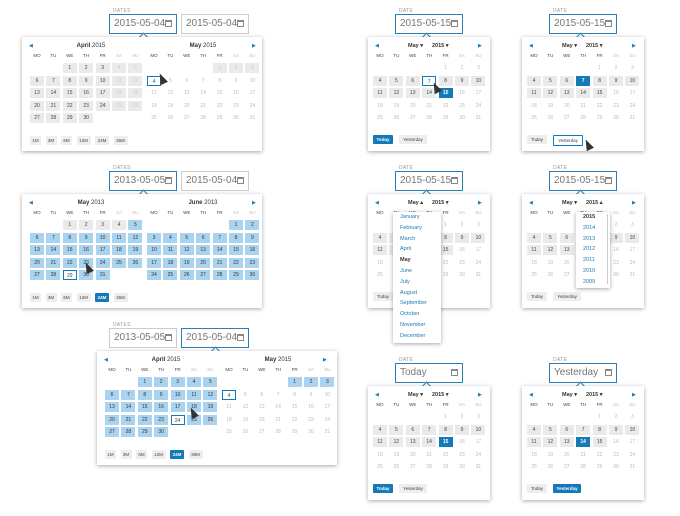  What do you see at coordinates (462, 454) in the screenshot?
I see `day-cell: 23` at bounding box center [462, 454].